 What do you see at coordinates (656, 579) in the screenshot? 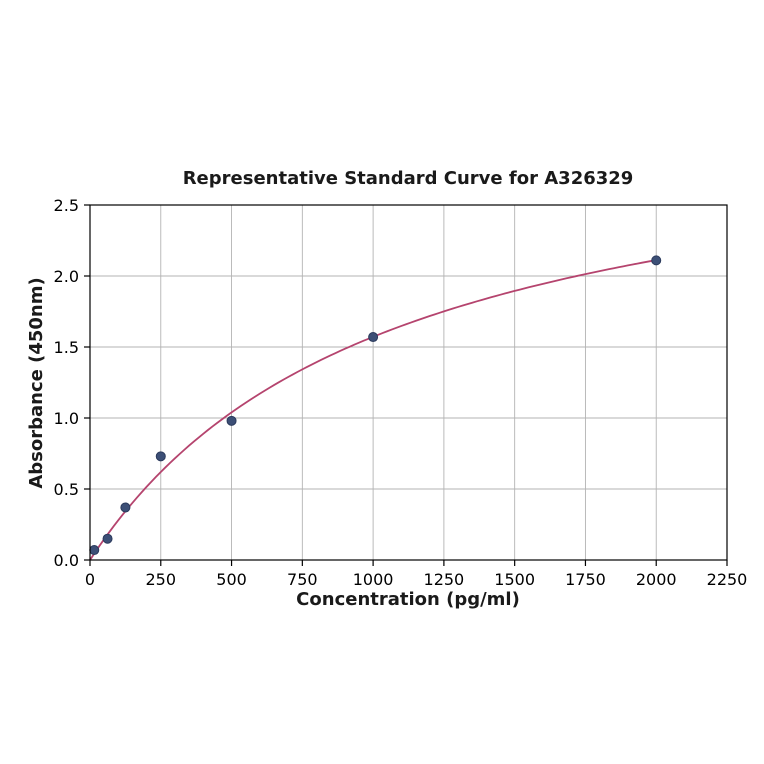
I see `x-tick-label: 2000` at bounding box center [656, 579].